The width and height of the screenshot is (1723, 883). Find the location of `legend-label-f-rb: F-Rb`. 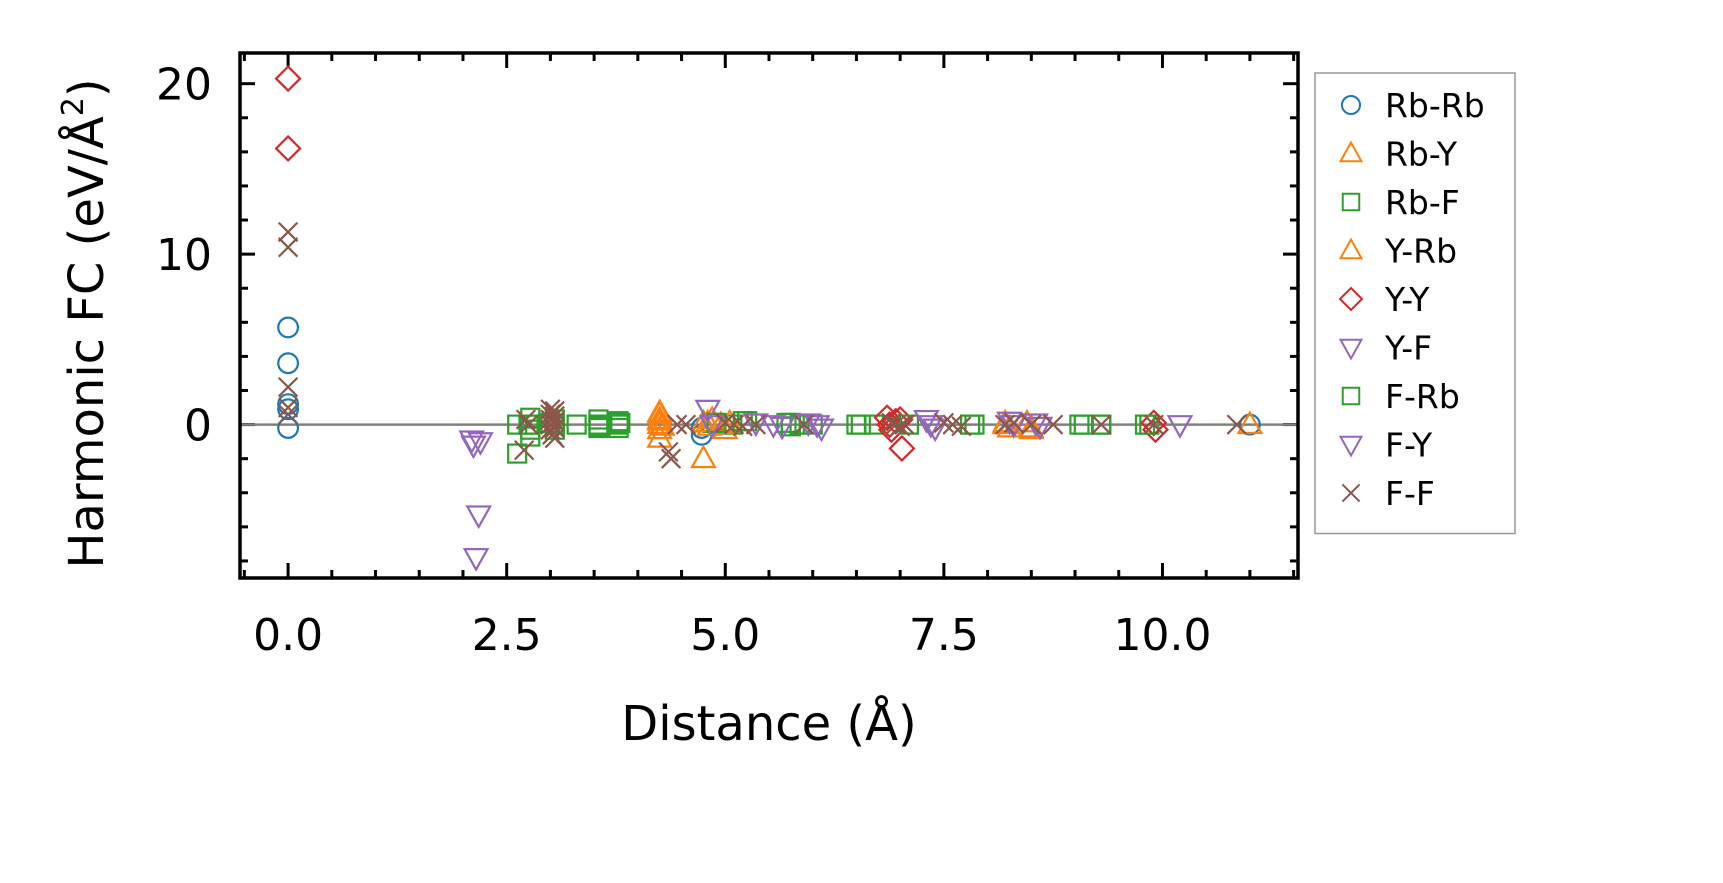

legend-label-f-rb: F-Rb is located at coordinates (1422, 396).